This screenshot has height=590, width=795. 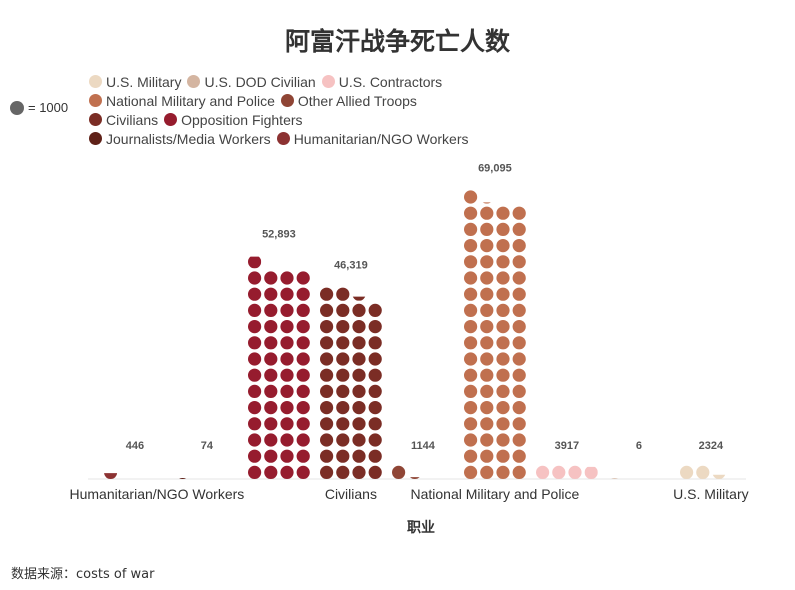 What do you see at coordinates (381, 138) in the screenshot?
I see `legend-label: Humanitarian/NGO Workers` at bounding box center [381, 138].